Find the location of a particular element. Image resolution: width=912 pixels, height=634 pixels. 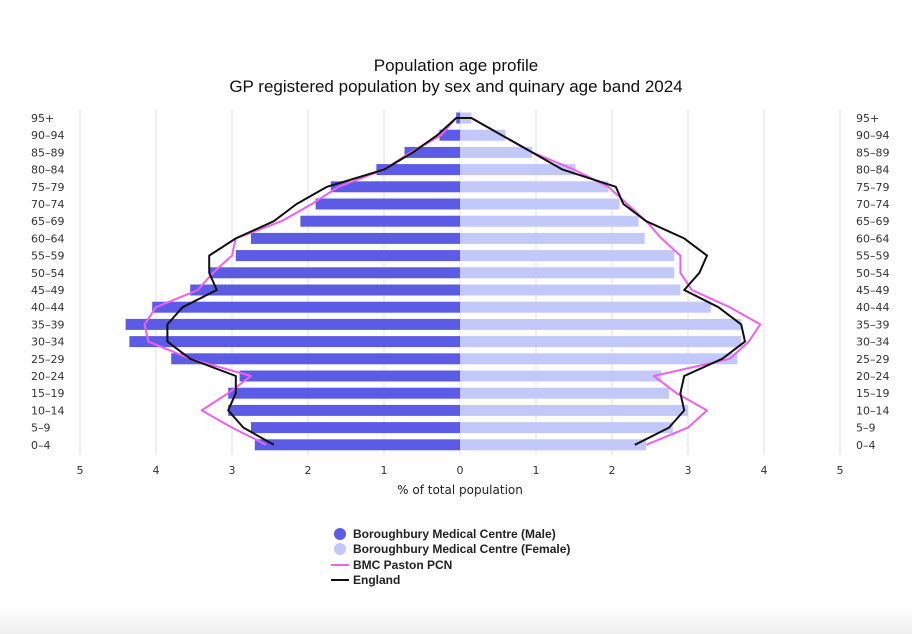

y-tick-label-right: 0–4 is located at coordinates (866, 445).